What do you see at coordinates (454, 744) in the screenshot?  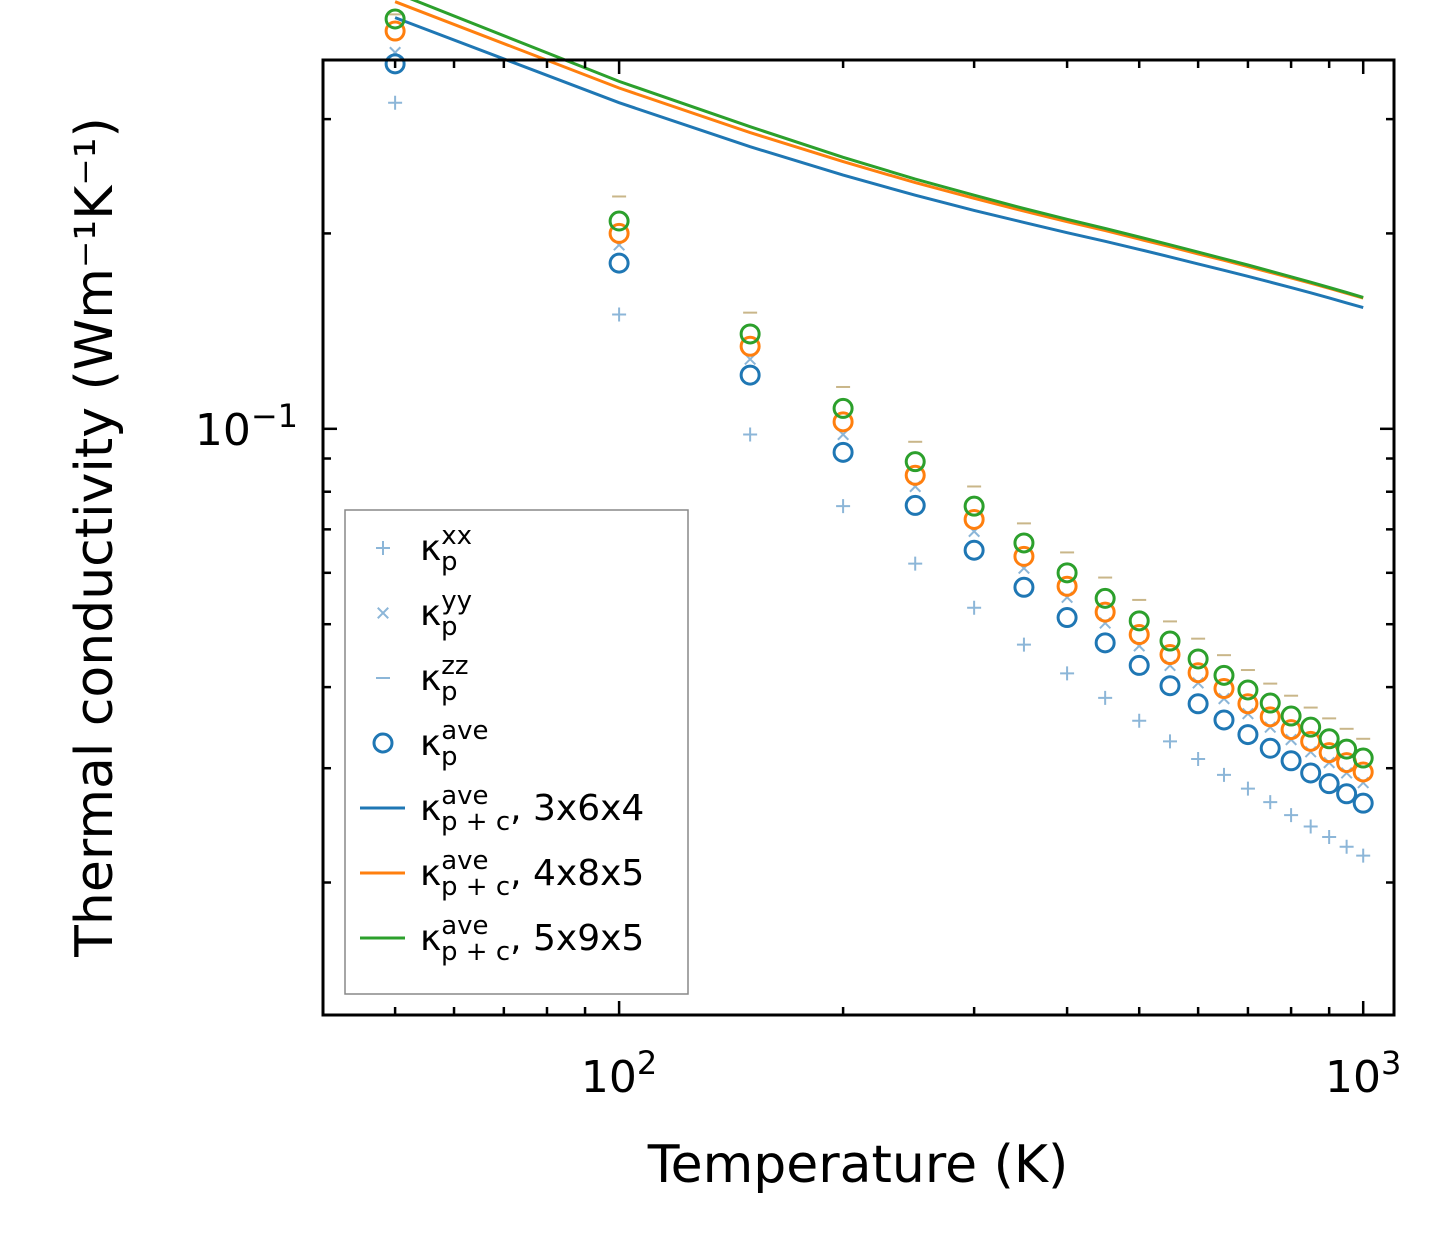 I see `legend-label: κave p` at bounding box center [454, 744].